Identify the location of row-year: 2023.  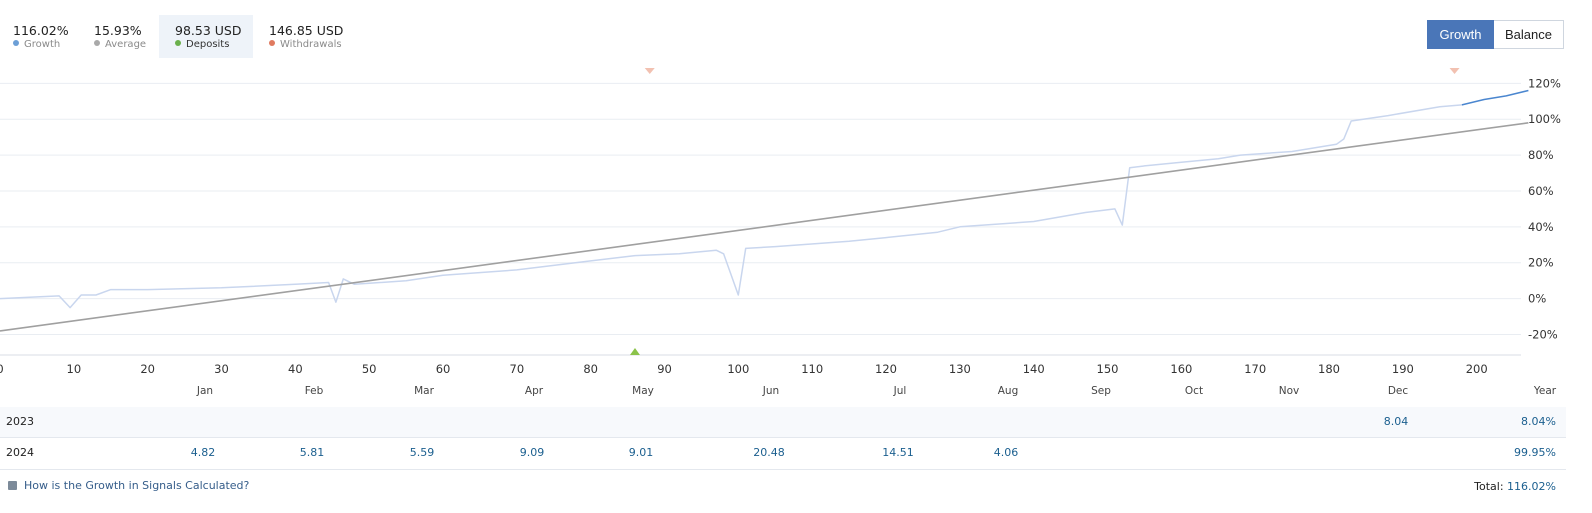
(20, 421).